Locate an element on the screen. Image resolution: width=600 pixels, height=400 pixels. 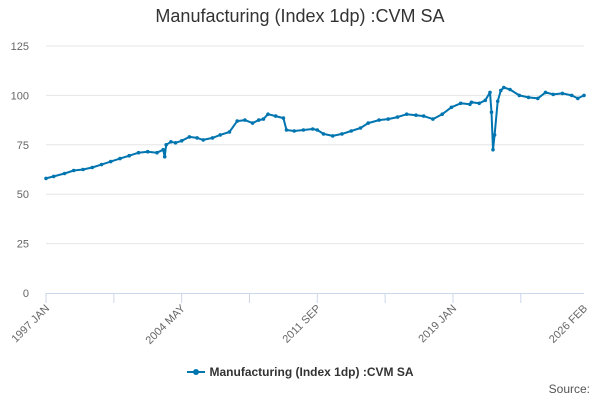
x-tick-label: 2026 FEB is located at coordinates (568, 324).